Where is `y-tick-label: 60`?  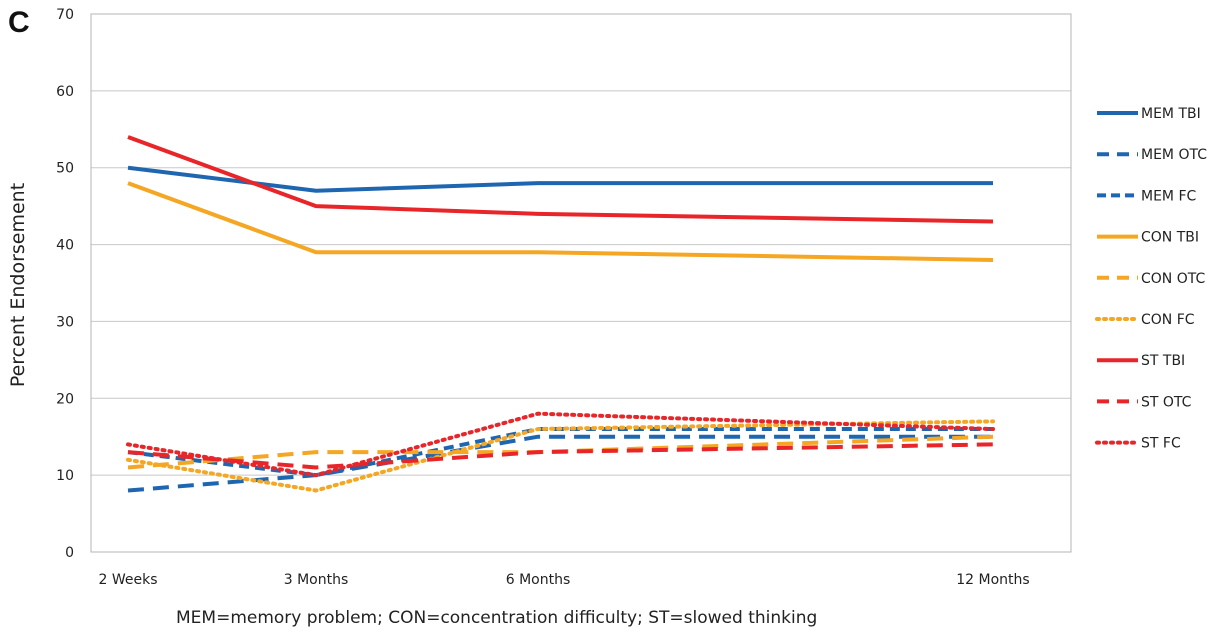 y-tick-label: 60 is located at coordinates (65, 92).